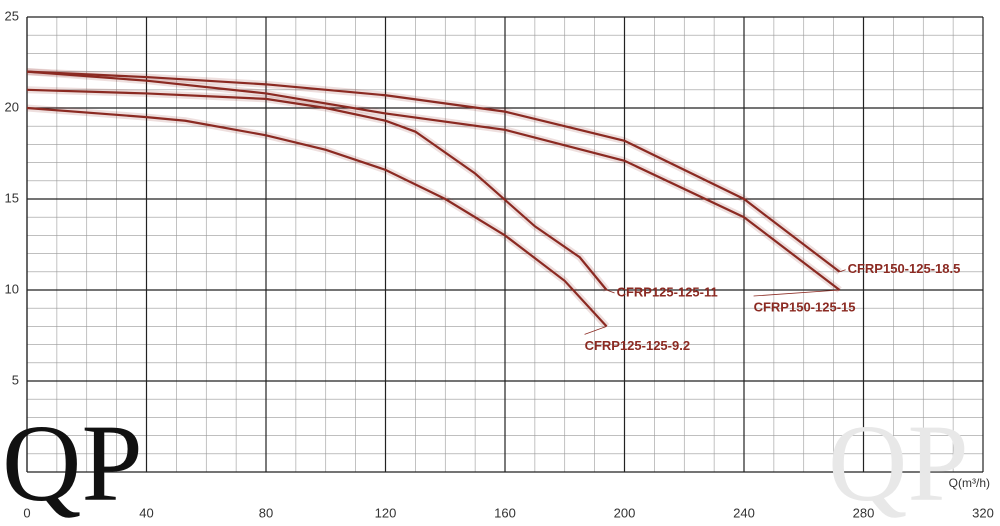 The height and width of the screenshot is (526, 1000). I want to click on x-tick-label: 200, so click(625, 512).